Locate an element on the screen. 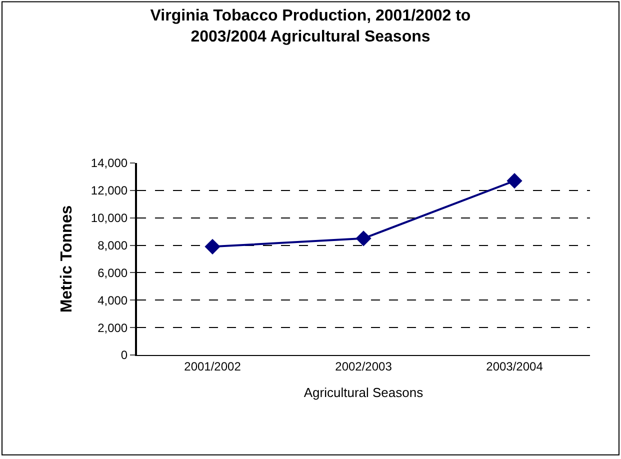 The width and height of the screenshot is (621, 459). y-tick-label: 8,000 is located at coordinates (113, 245).